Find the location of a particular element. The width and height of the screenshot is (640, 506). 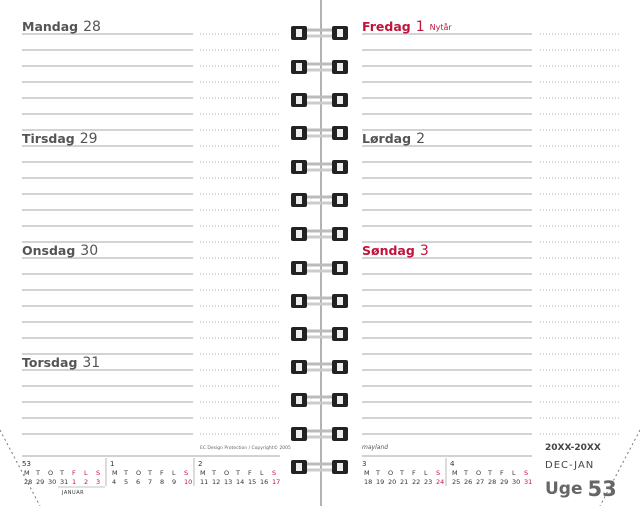

date: 2 is located at coordinates (86, 482).